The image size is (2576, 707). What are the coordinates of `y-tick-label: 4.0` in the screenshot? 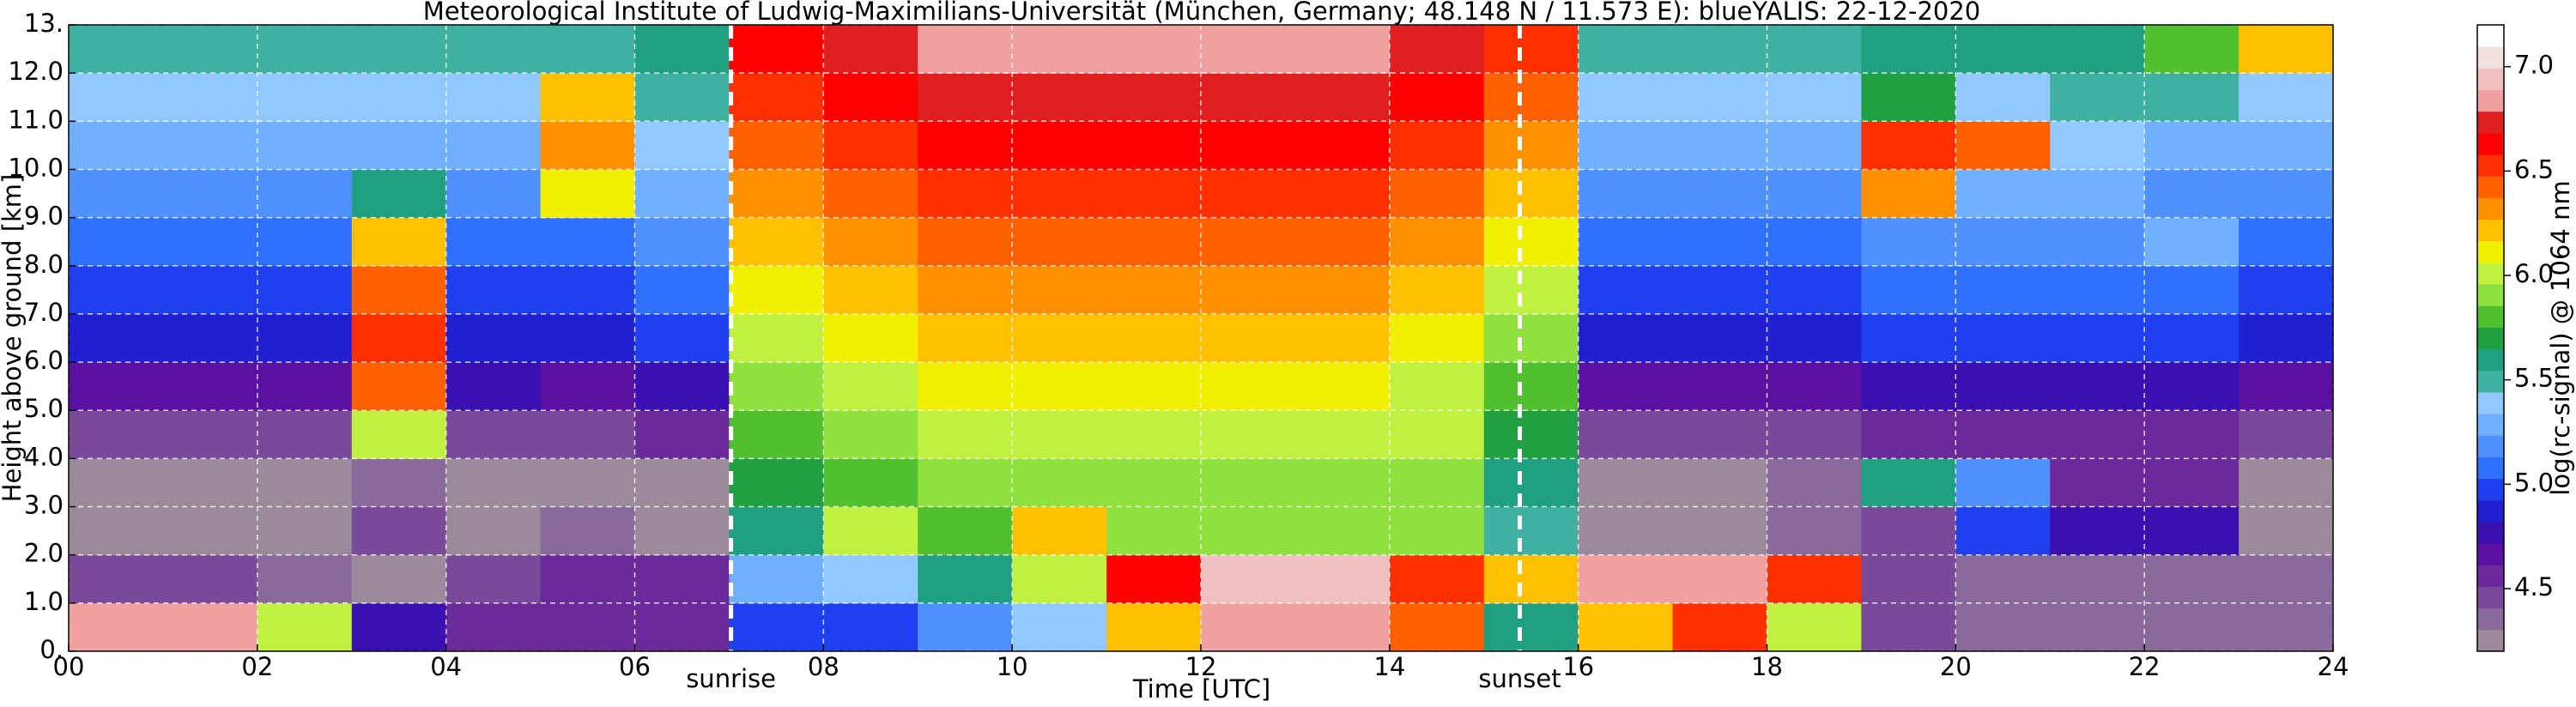 It's located at (44, 456).